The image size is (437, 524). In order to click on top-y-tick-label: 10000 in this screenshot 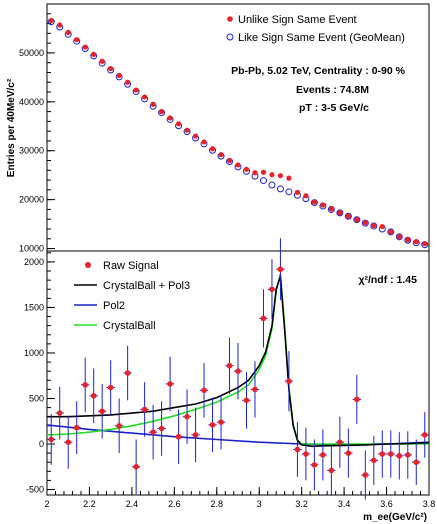, I will do `click(31, 249)`.